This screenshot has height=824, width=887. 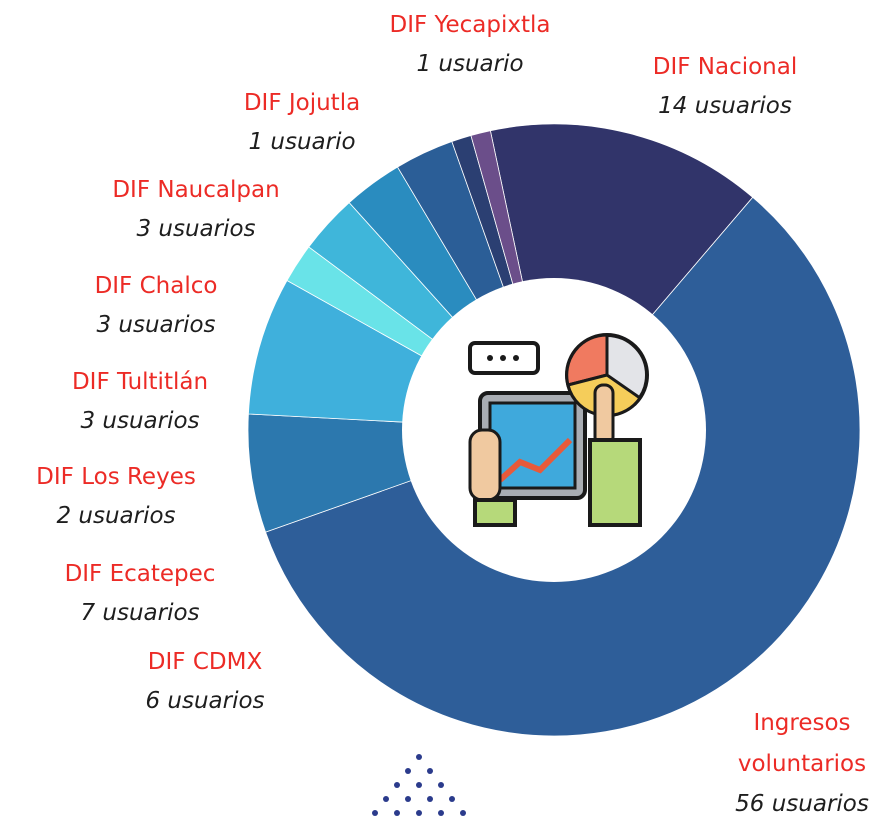 I want to click on slice-label: Ingresos voluntarios 56 usuarios, so click(x=802, y=763).